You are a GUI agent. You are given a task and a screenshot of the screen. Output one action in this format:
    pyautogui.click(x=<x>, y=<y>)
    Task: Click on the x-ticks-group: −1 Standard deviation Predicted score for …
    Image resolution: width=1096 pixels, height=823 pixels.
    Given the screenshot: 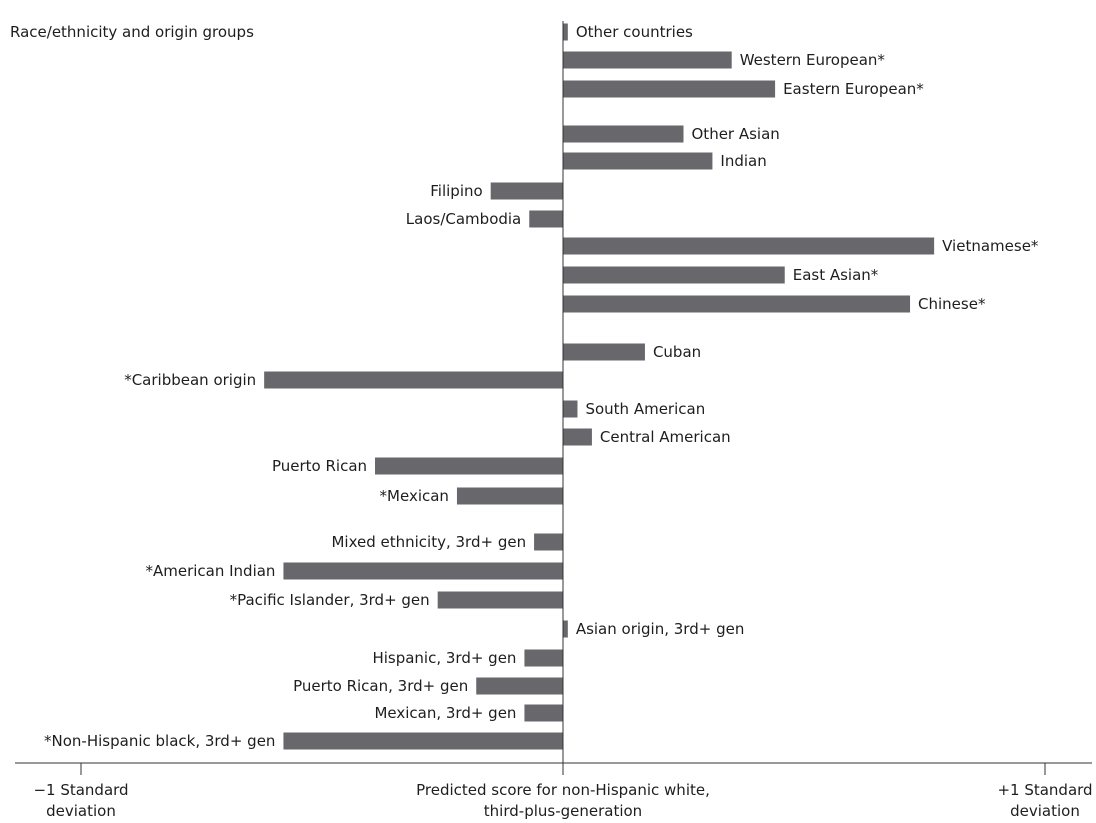 What is the action you would take?
    pyautogui.click(x=563, y=791)
    